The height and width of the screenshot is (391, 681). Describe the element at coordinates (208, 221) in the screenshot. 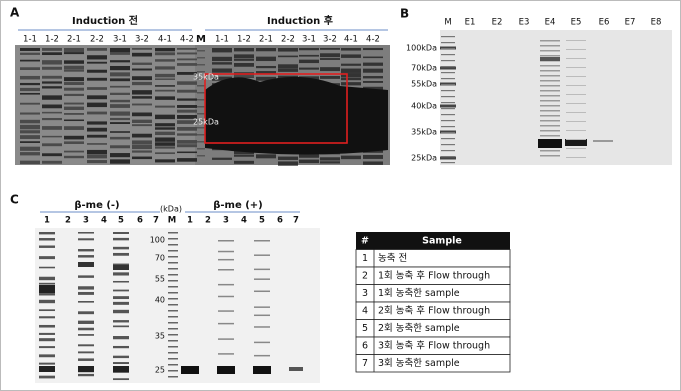

I see `lane-label: 2` at that location.